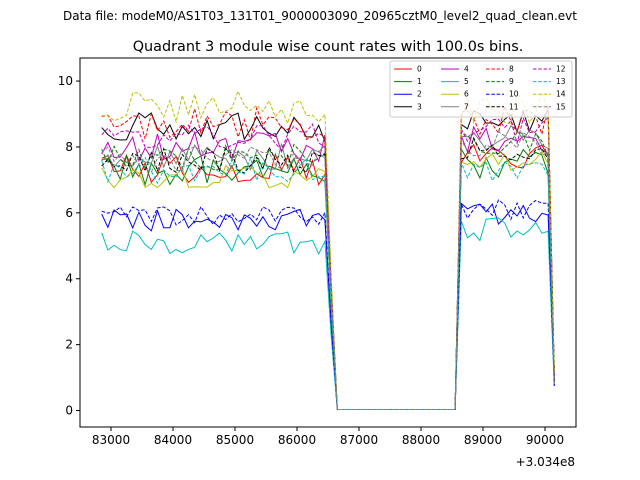  Describe the element at coordinates (514, 106) in the screenshot. I see `legend-label-11: 11` at that location.